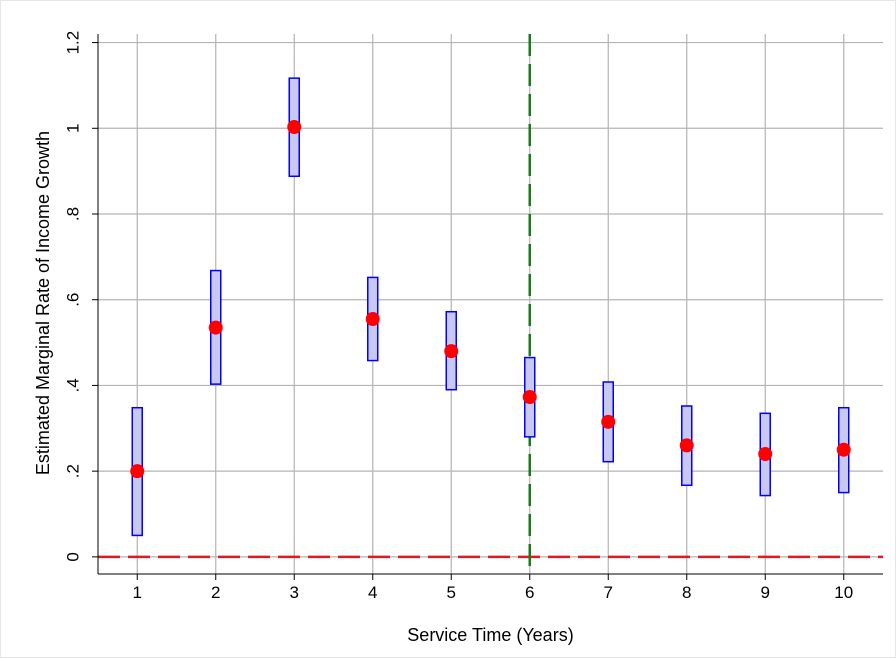  I want to click on x-tick-label: 6, so click(529, 592).